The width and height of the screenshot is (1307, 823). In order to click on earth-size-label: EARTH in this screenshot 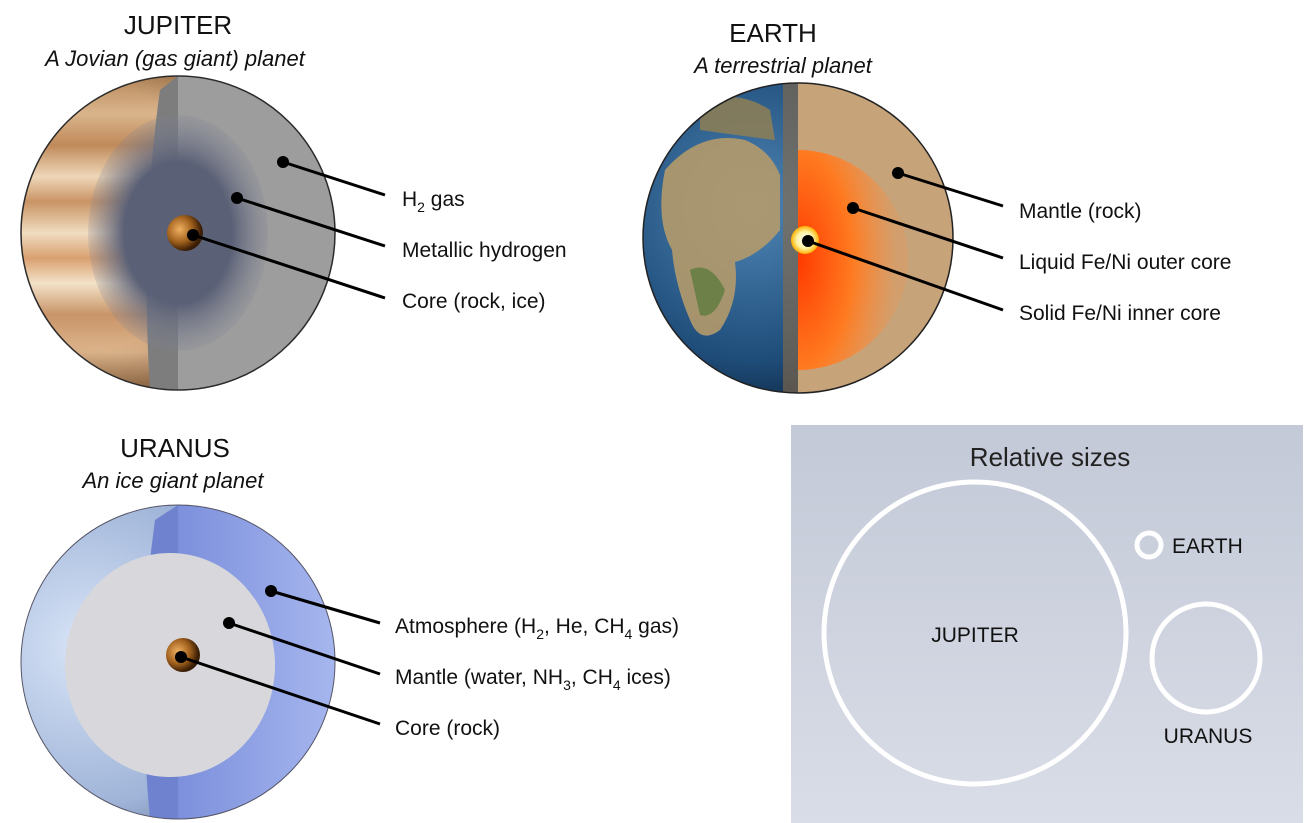, I will do `click(1207, 546)`.